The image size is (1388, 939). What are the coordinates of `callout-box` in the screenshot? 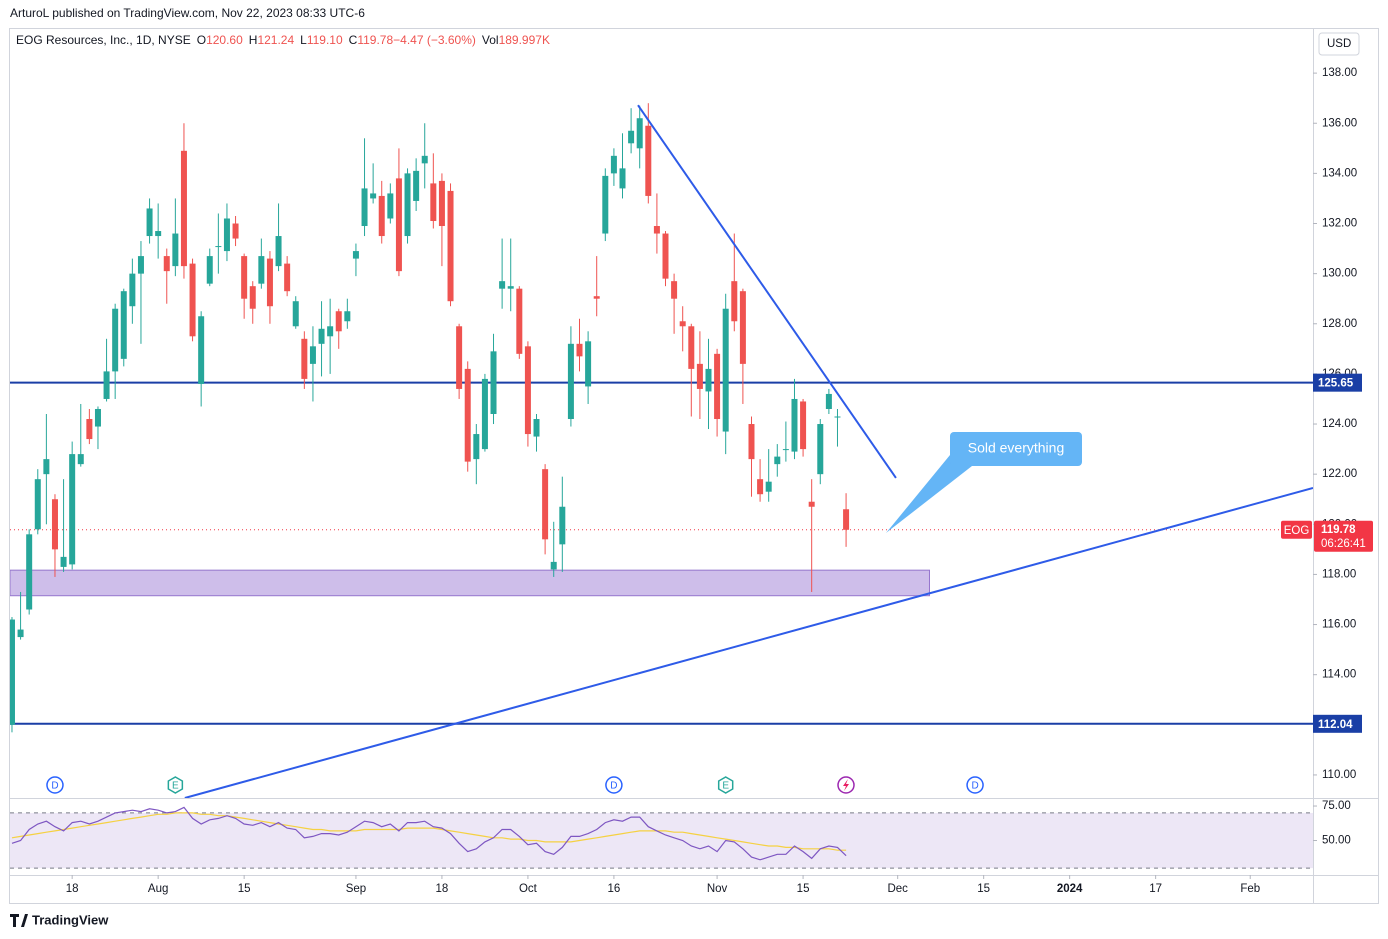 It's located at (1016, 449).